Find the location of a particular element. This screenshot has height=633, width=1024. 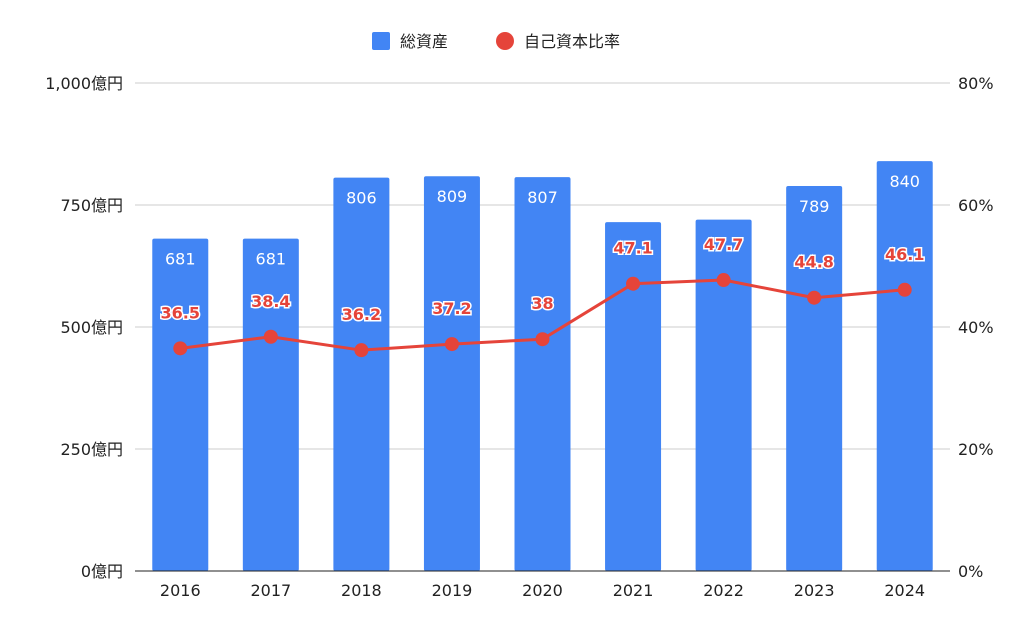

x-tick-label: 2018 is located at coordinates (361, 590).